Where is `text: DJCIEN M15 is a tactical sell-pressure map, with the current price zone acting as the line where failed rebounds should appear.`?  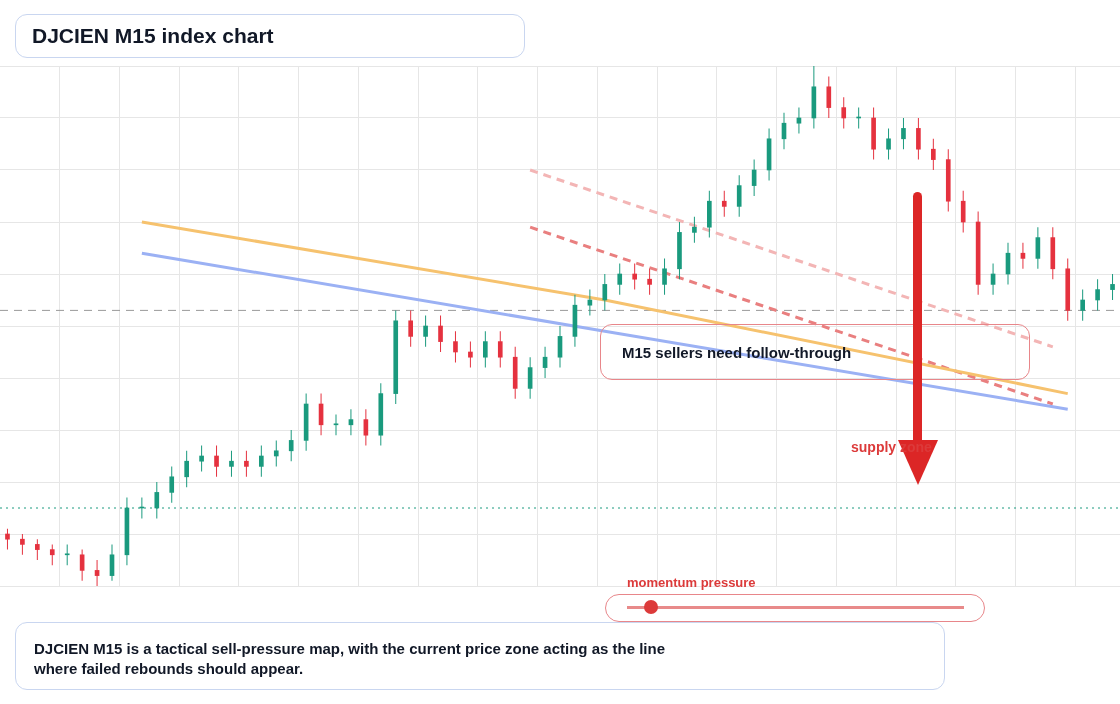
text: DJCIEN M15 is a tactical sell-pressure map, with the current price zone acting as the line where failed rebounds should appear. is located at coordinates (350, 659).